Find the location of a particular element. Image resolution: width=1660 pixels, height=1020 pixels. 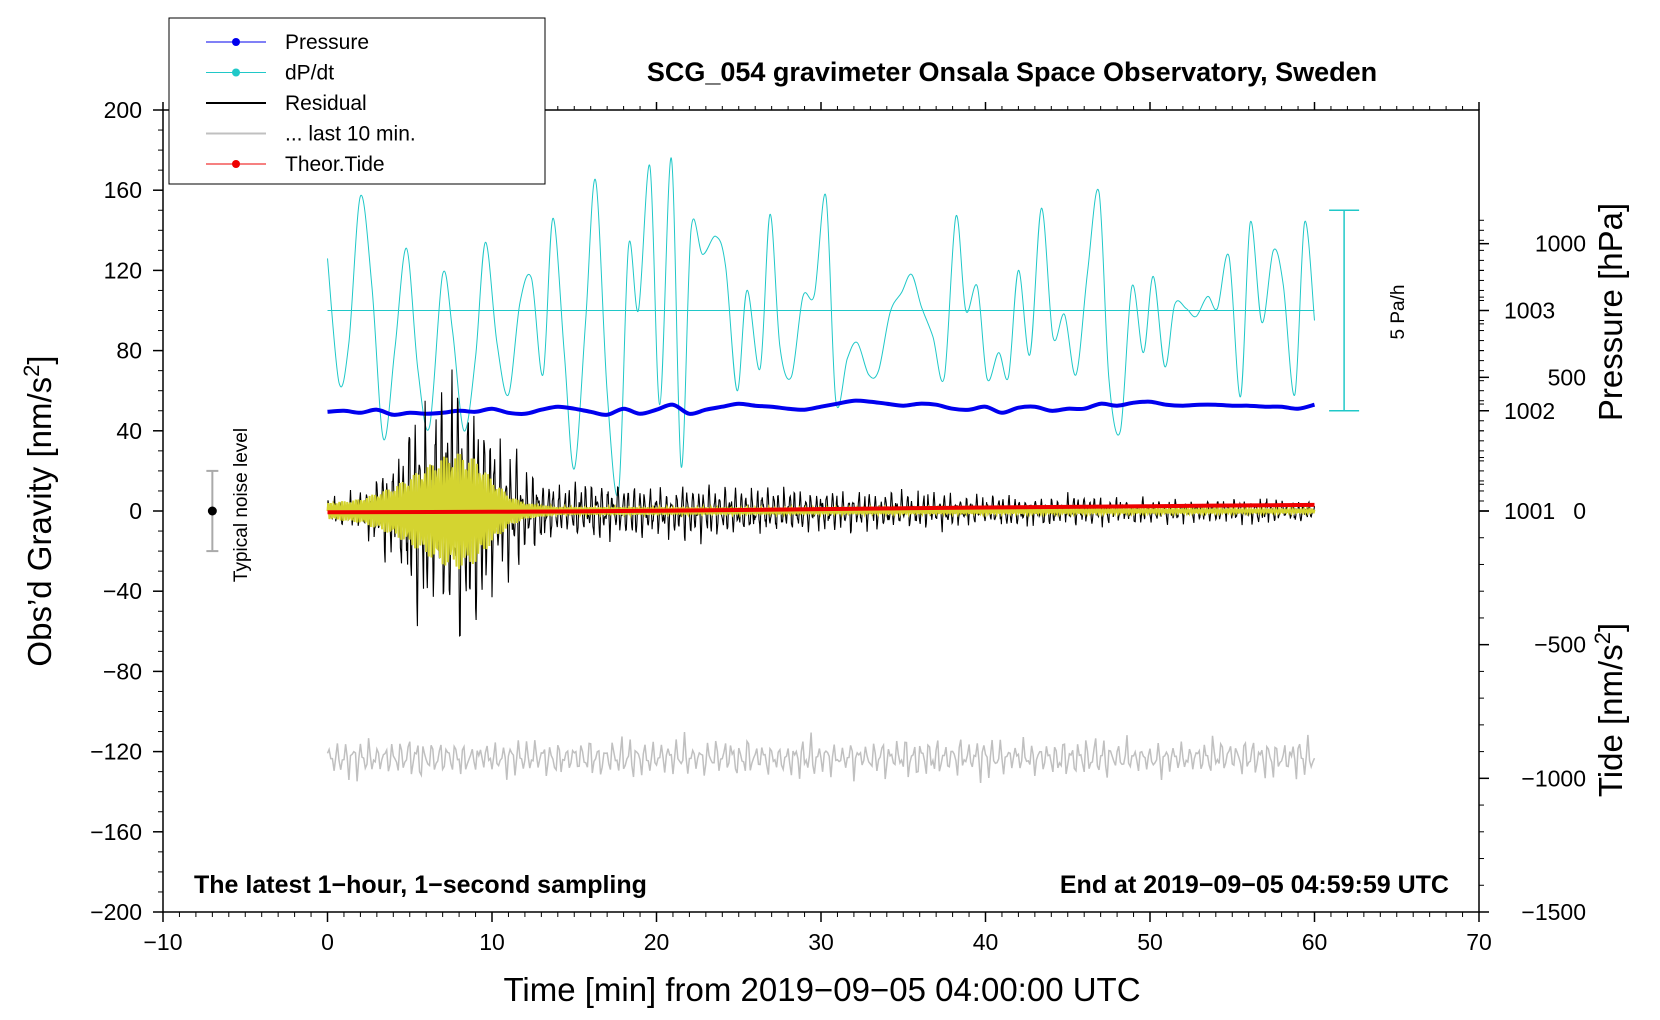

tide-axis-ticks: 1000 500 0 −500 −1000 −1500 is located at coordinates (1532, 578).